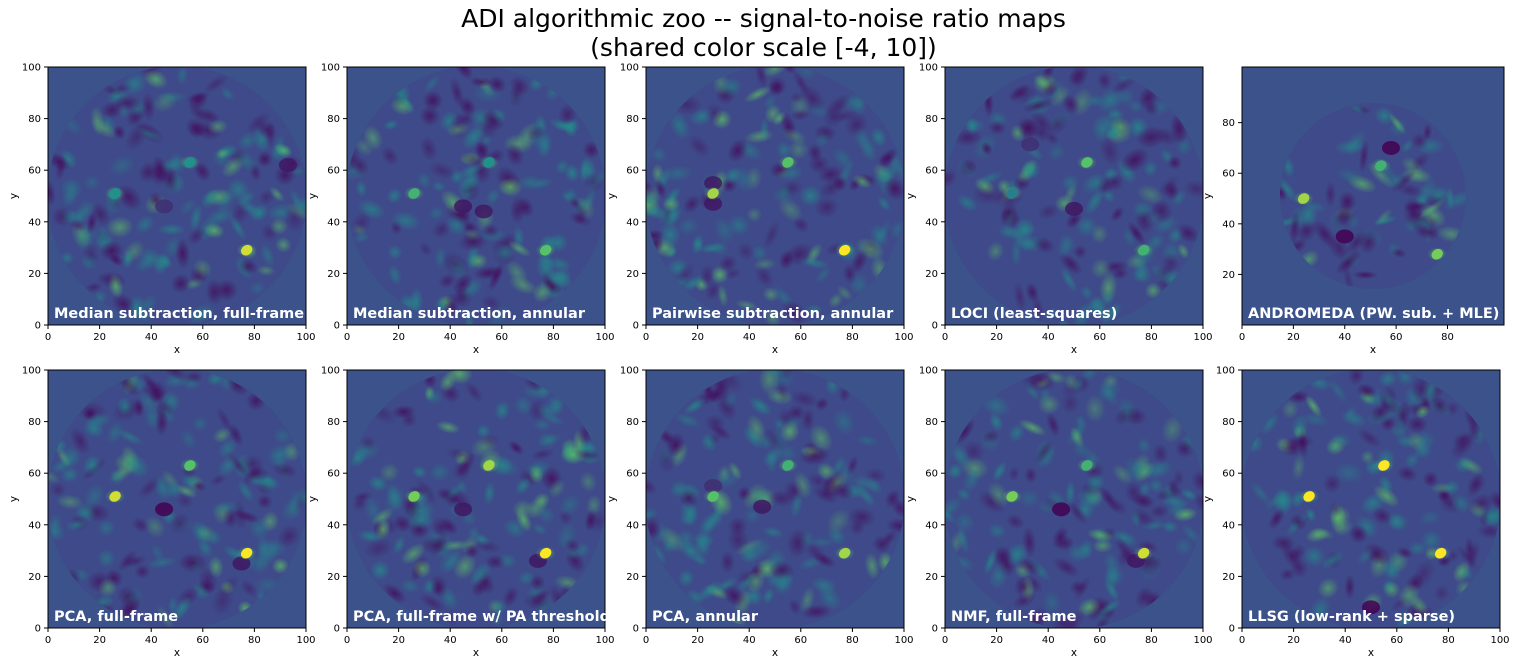 Image resolution: width=1527 pixels, height=662 pixels. What do you see at coordinates (763, 47) in the screenshot?
I see `figure-title-line-2: (shared color scale [-4, 10])` at bounding box center [763, 47].